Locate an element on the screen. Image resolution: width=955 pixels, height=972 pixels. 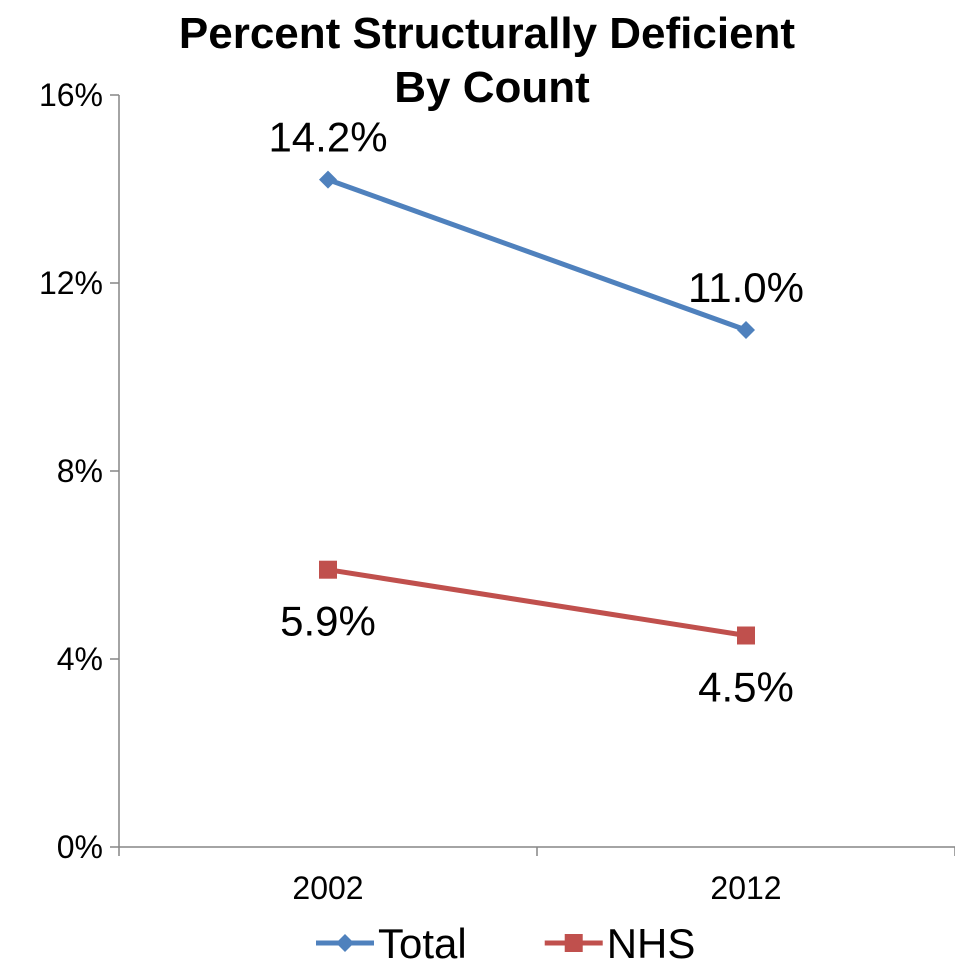
data-label: 5.9% is located at coordinates (328, 621).